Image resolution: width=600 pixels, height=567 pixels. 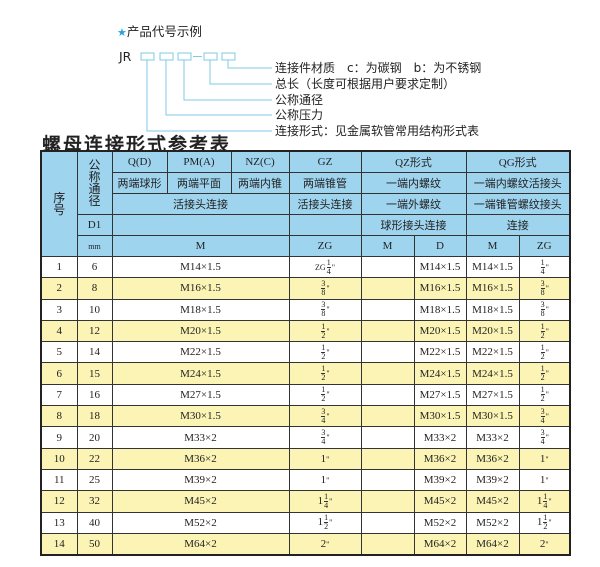 I want to click on header-qg-zg: ZG, so click(x=544, y=246).